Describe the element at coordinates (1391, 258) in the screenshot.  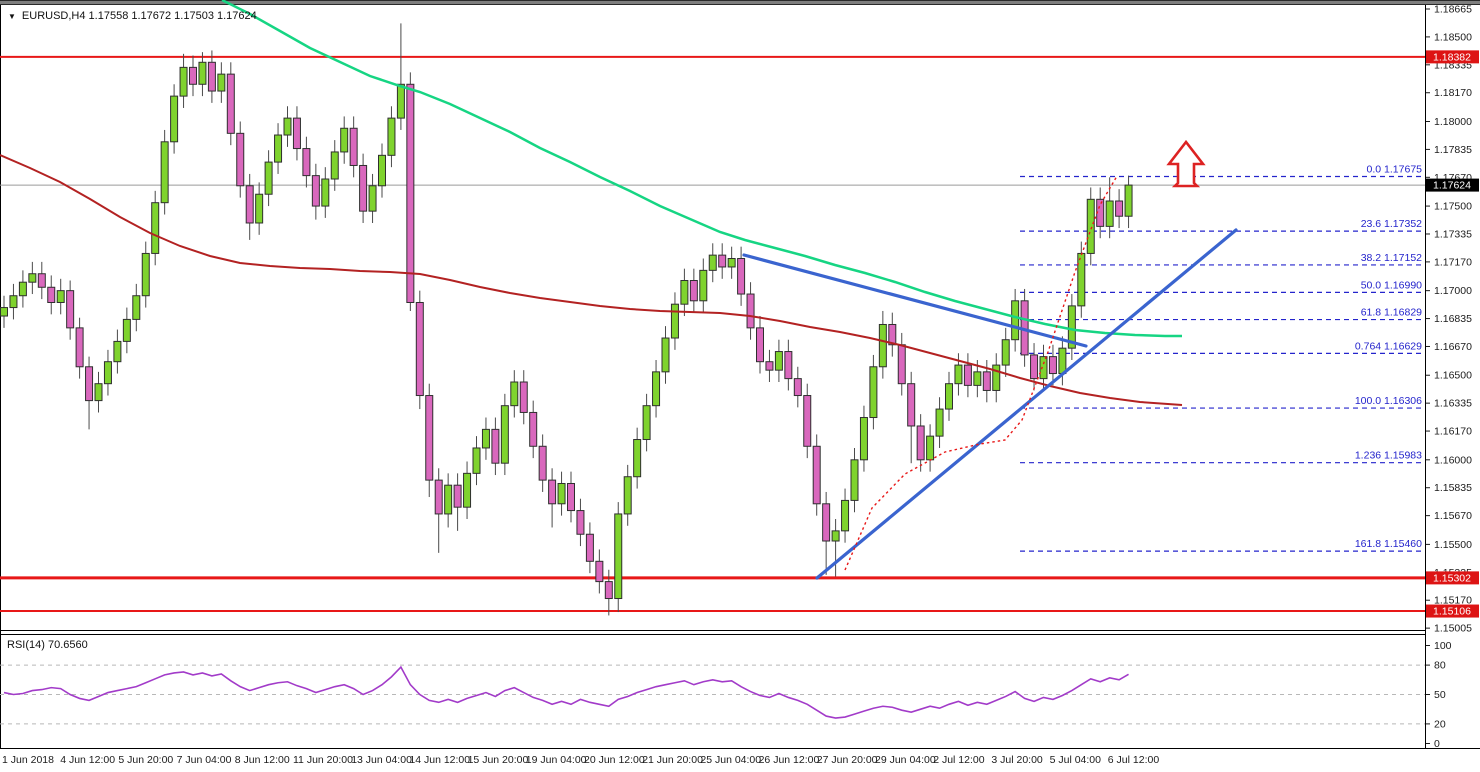
I see `fib-level-label: 38.2 1.17152` at that location.